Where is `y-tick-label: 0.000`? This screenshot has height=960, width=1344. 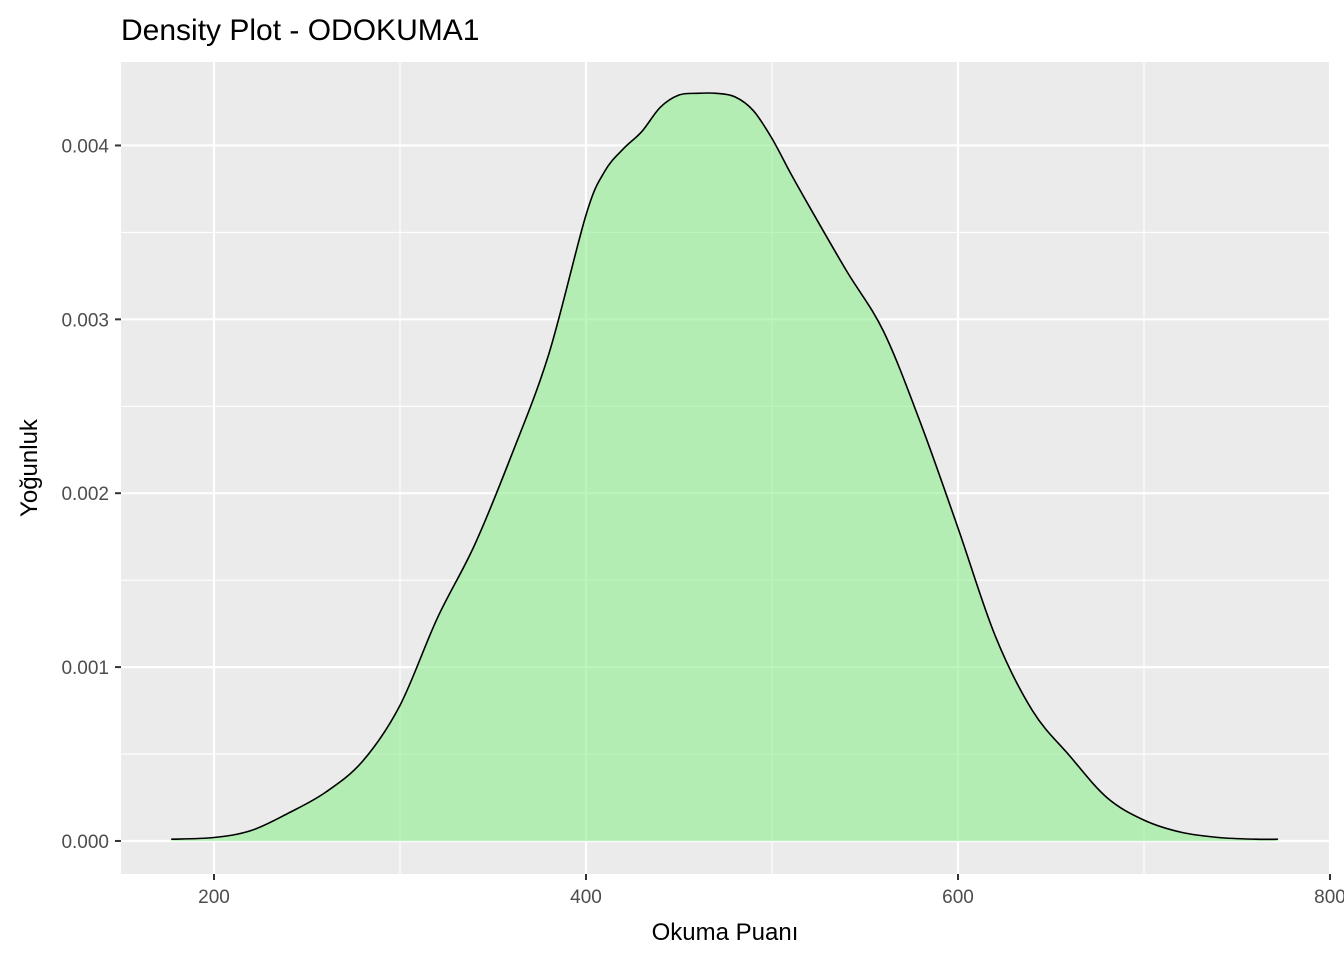
y-tick-label: 0.000 is located at coordinates (85, 842).